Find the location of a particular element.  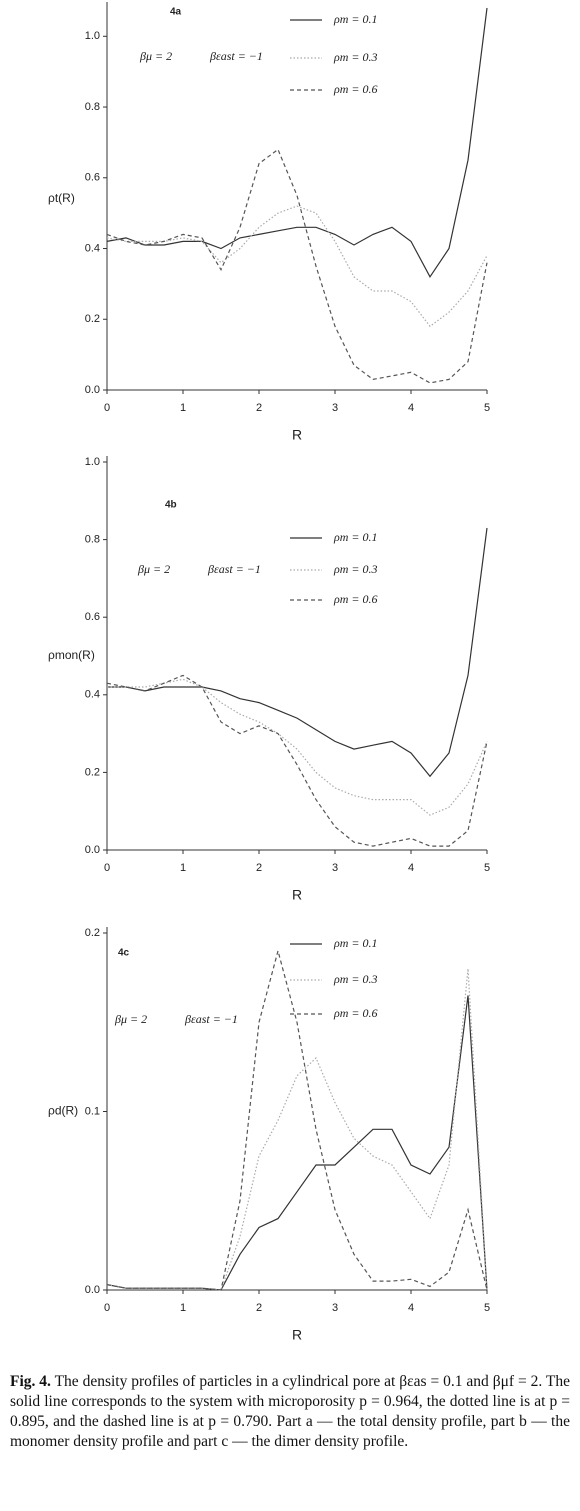

panel-label: 4b is located at coordinates (171, 505).